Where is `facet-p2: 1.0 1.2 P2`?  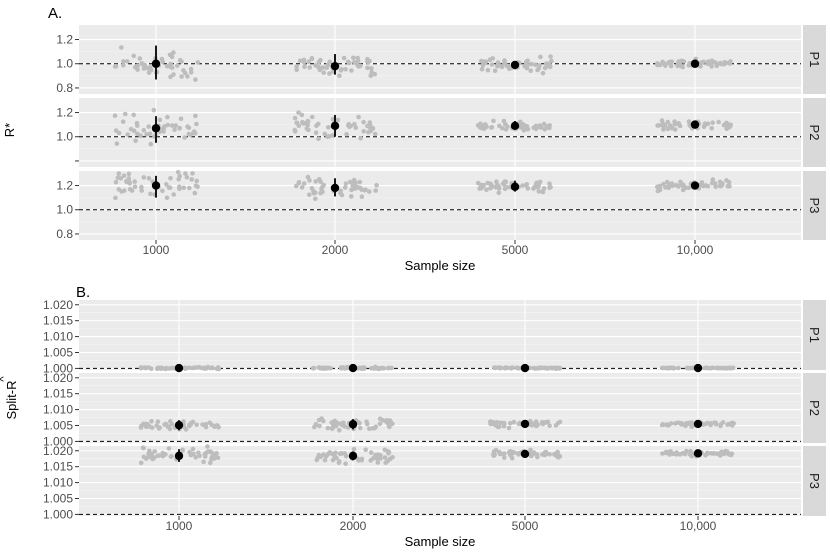 facet-p2: 1.0 1.2 P2 is located at coordinates (441, 132).